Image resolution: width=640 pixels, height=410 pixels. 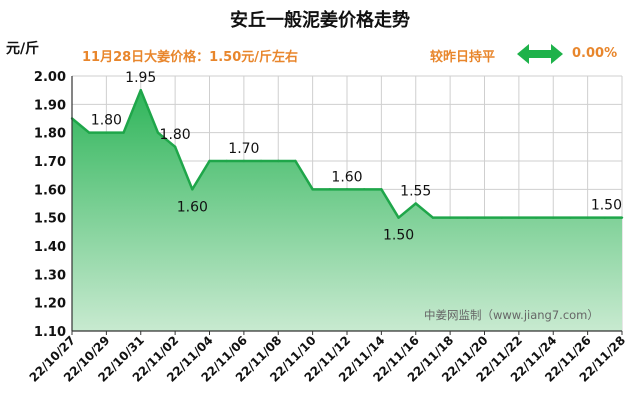 I want to click on y-tick-label: 1.10, so click(x=50, y=332).